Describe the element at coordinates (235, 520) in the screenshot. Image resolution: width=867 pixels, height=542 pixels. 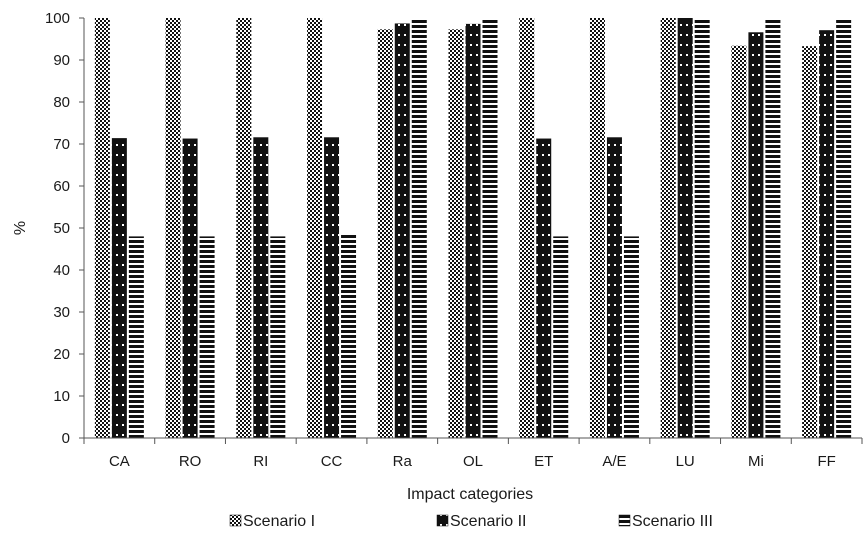
I see `legend-swatch-scenario-i` at that location.